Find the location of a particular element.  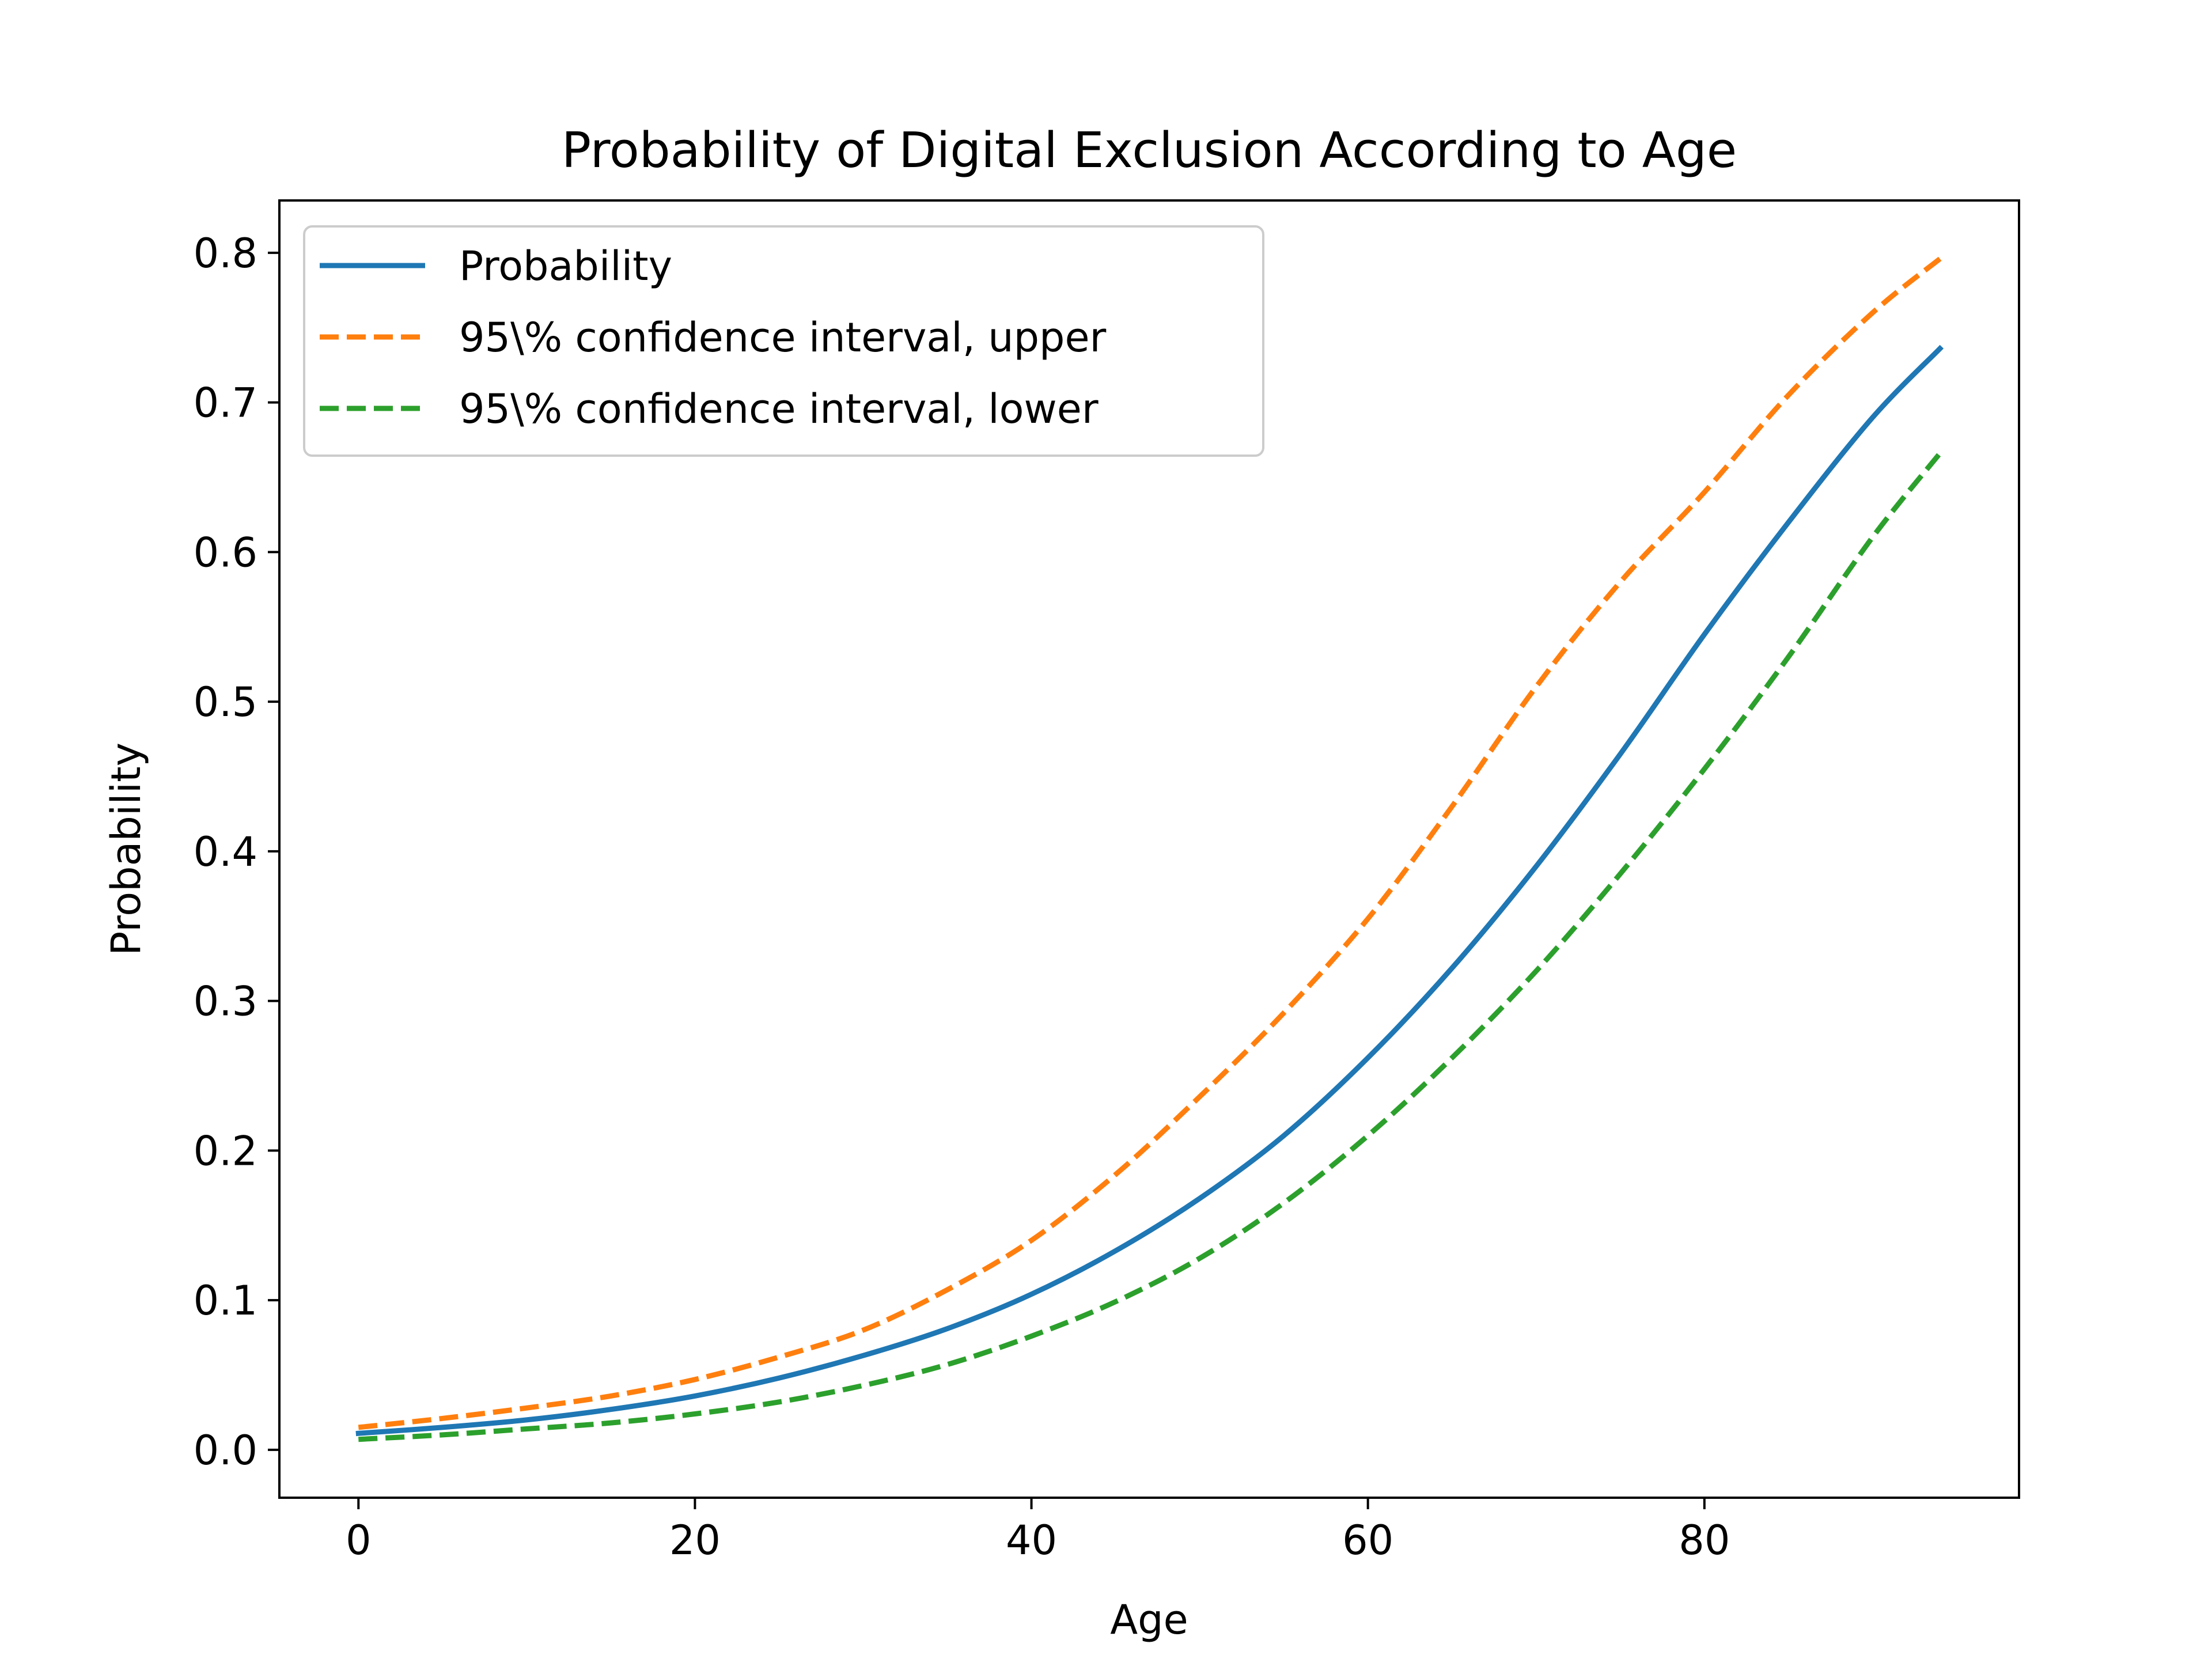

y-tick-label: 0.4 is located at coordinates (225, 852).